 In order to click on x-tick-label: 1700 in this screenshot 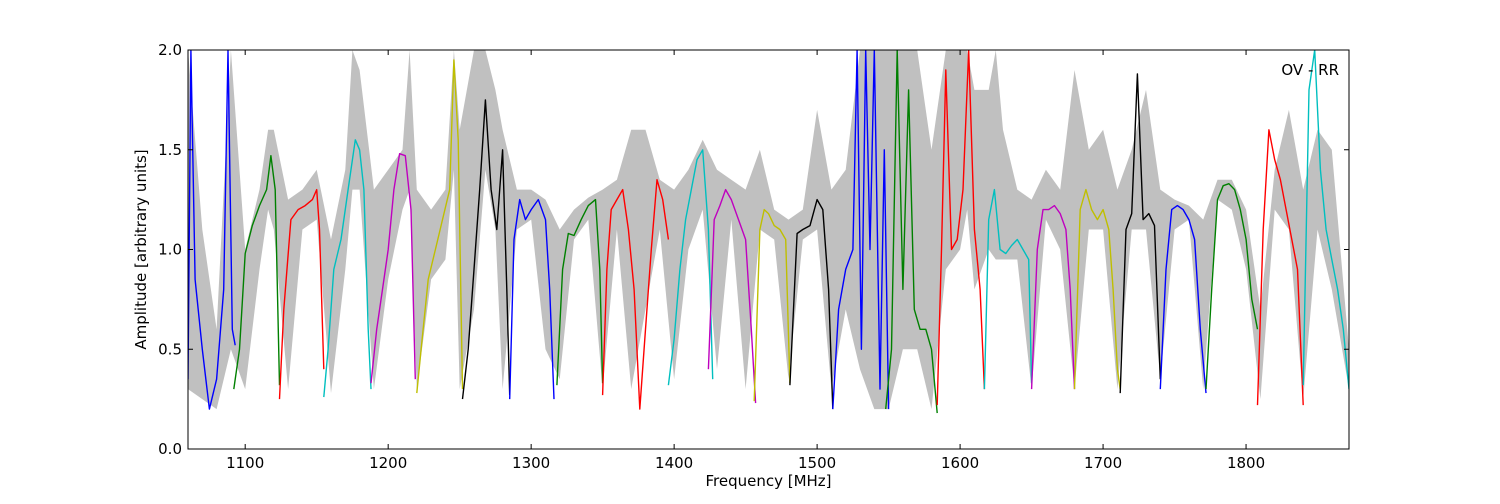, I will do `click(1103, 463)`.